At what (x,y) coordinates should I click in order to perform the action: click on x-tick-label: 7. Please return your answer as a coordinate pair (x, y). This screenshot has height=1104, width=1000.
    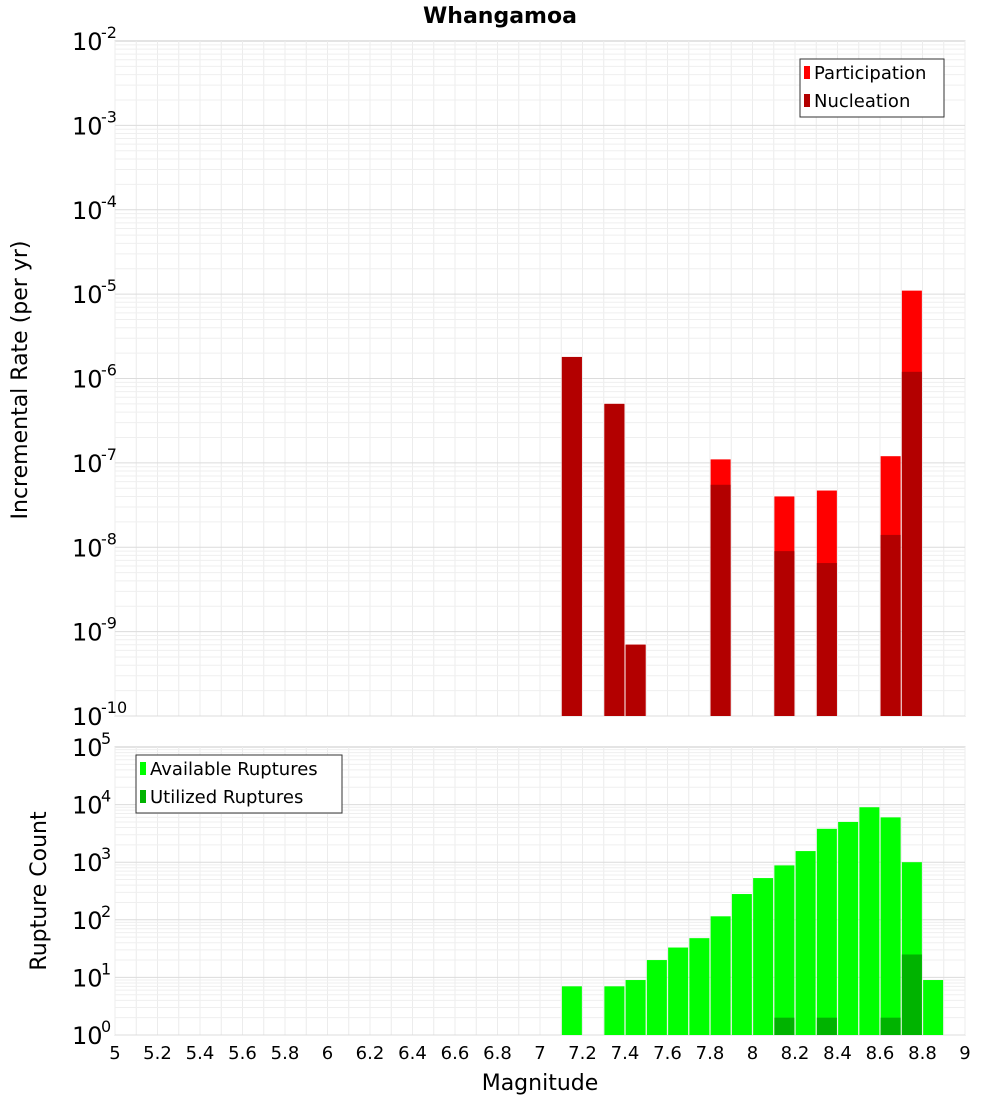
    Looking at the image, I should click on (539, 1053).